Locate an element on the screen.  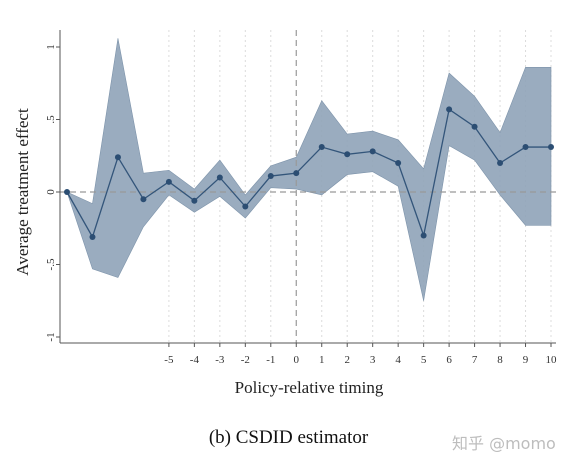
watermark: 知乎 @momo is located at coordinates (504, 443).